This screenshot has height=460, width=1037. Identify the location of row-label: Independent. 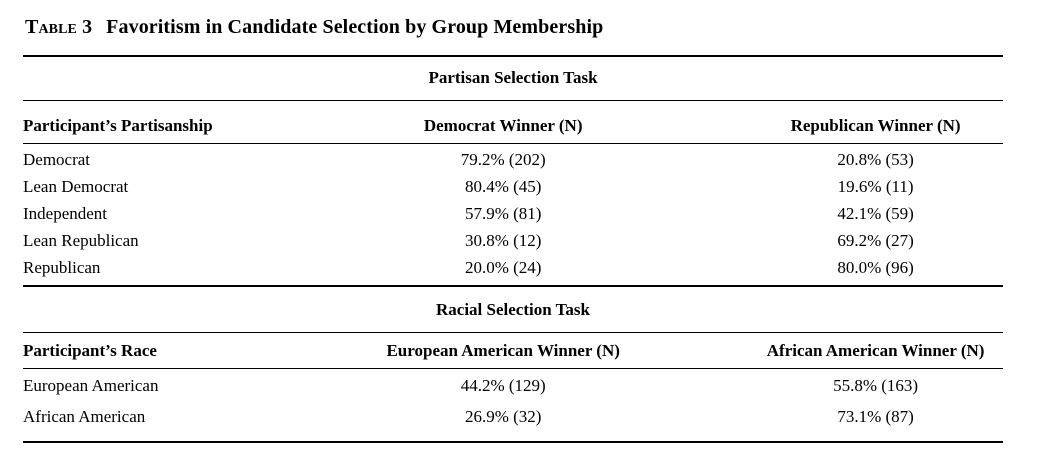
(65, 213).